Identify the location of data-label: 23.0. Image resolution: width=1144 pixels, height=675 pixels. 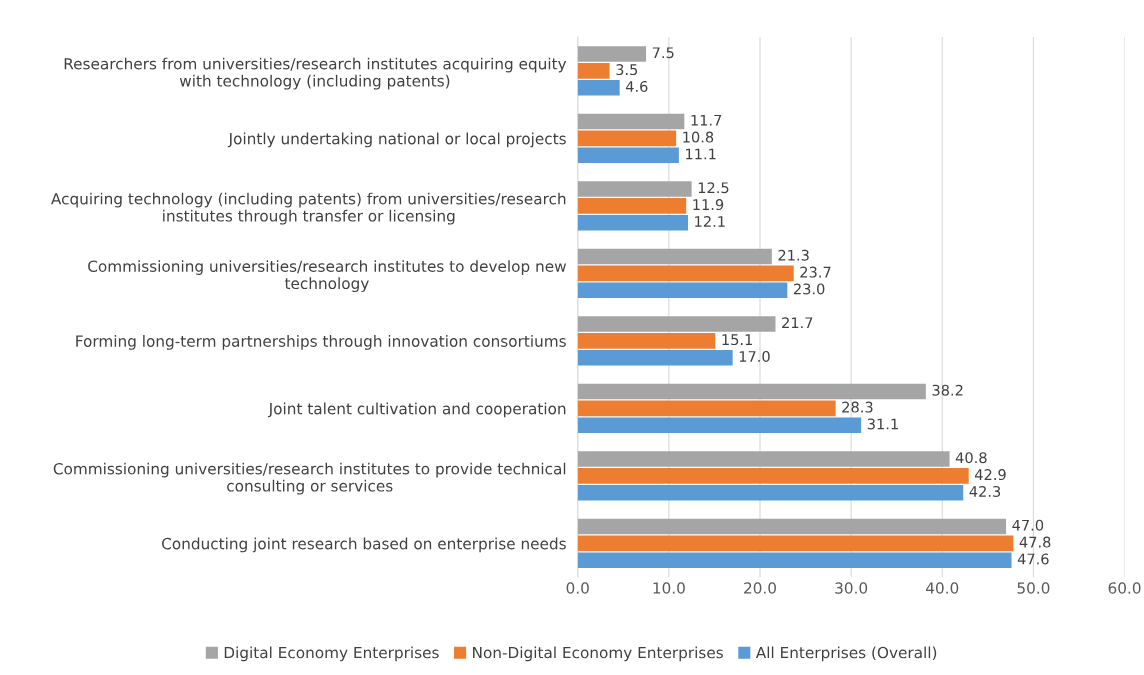
(809, 289).